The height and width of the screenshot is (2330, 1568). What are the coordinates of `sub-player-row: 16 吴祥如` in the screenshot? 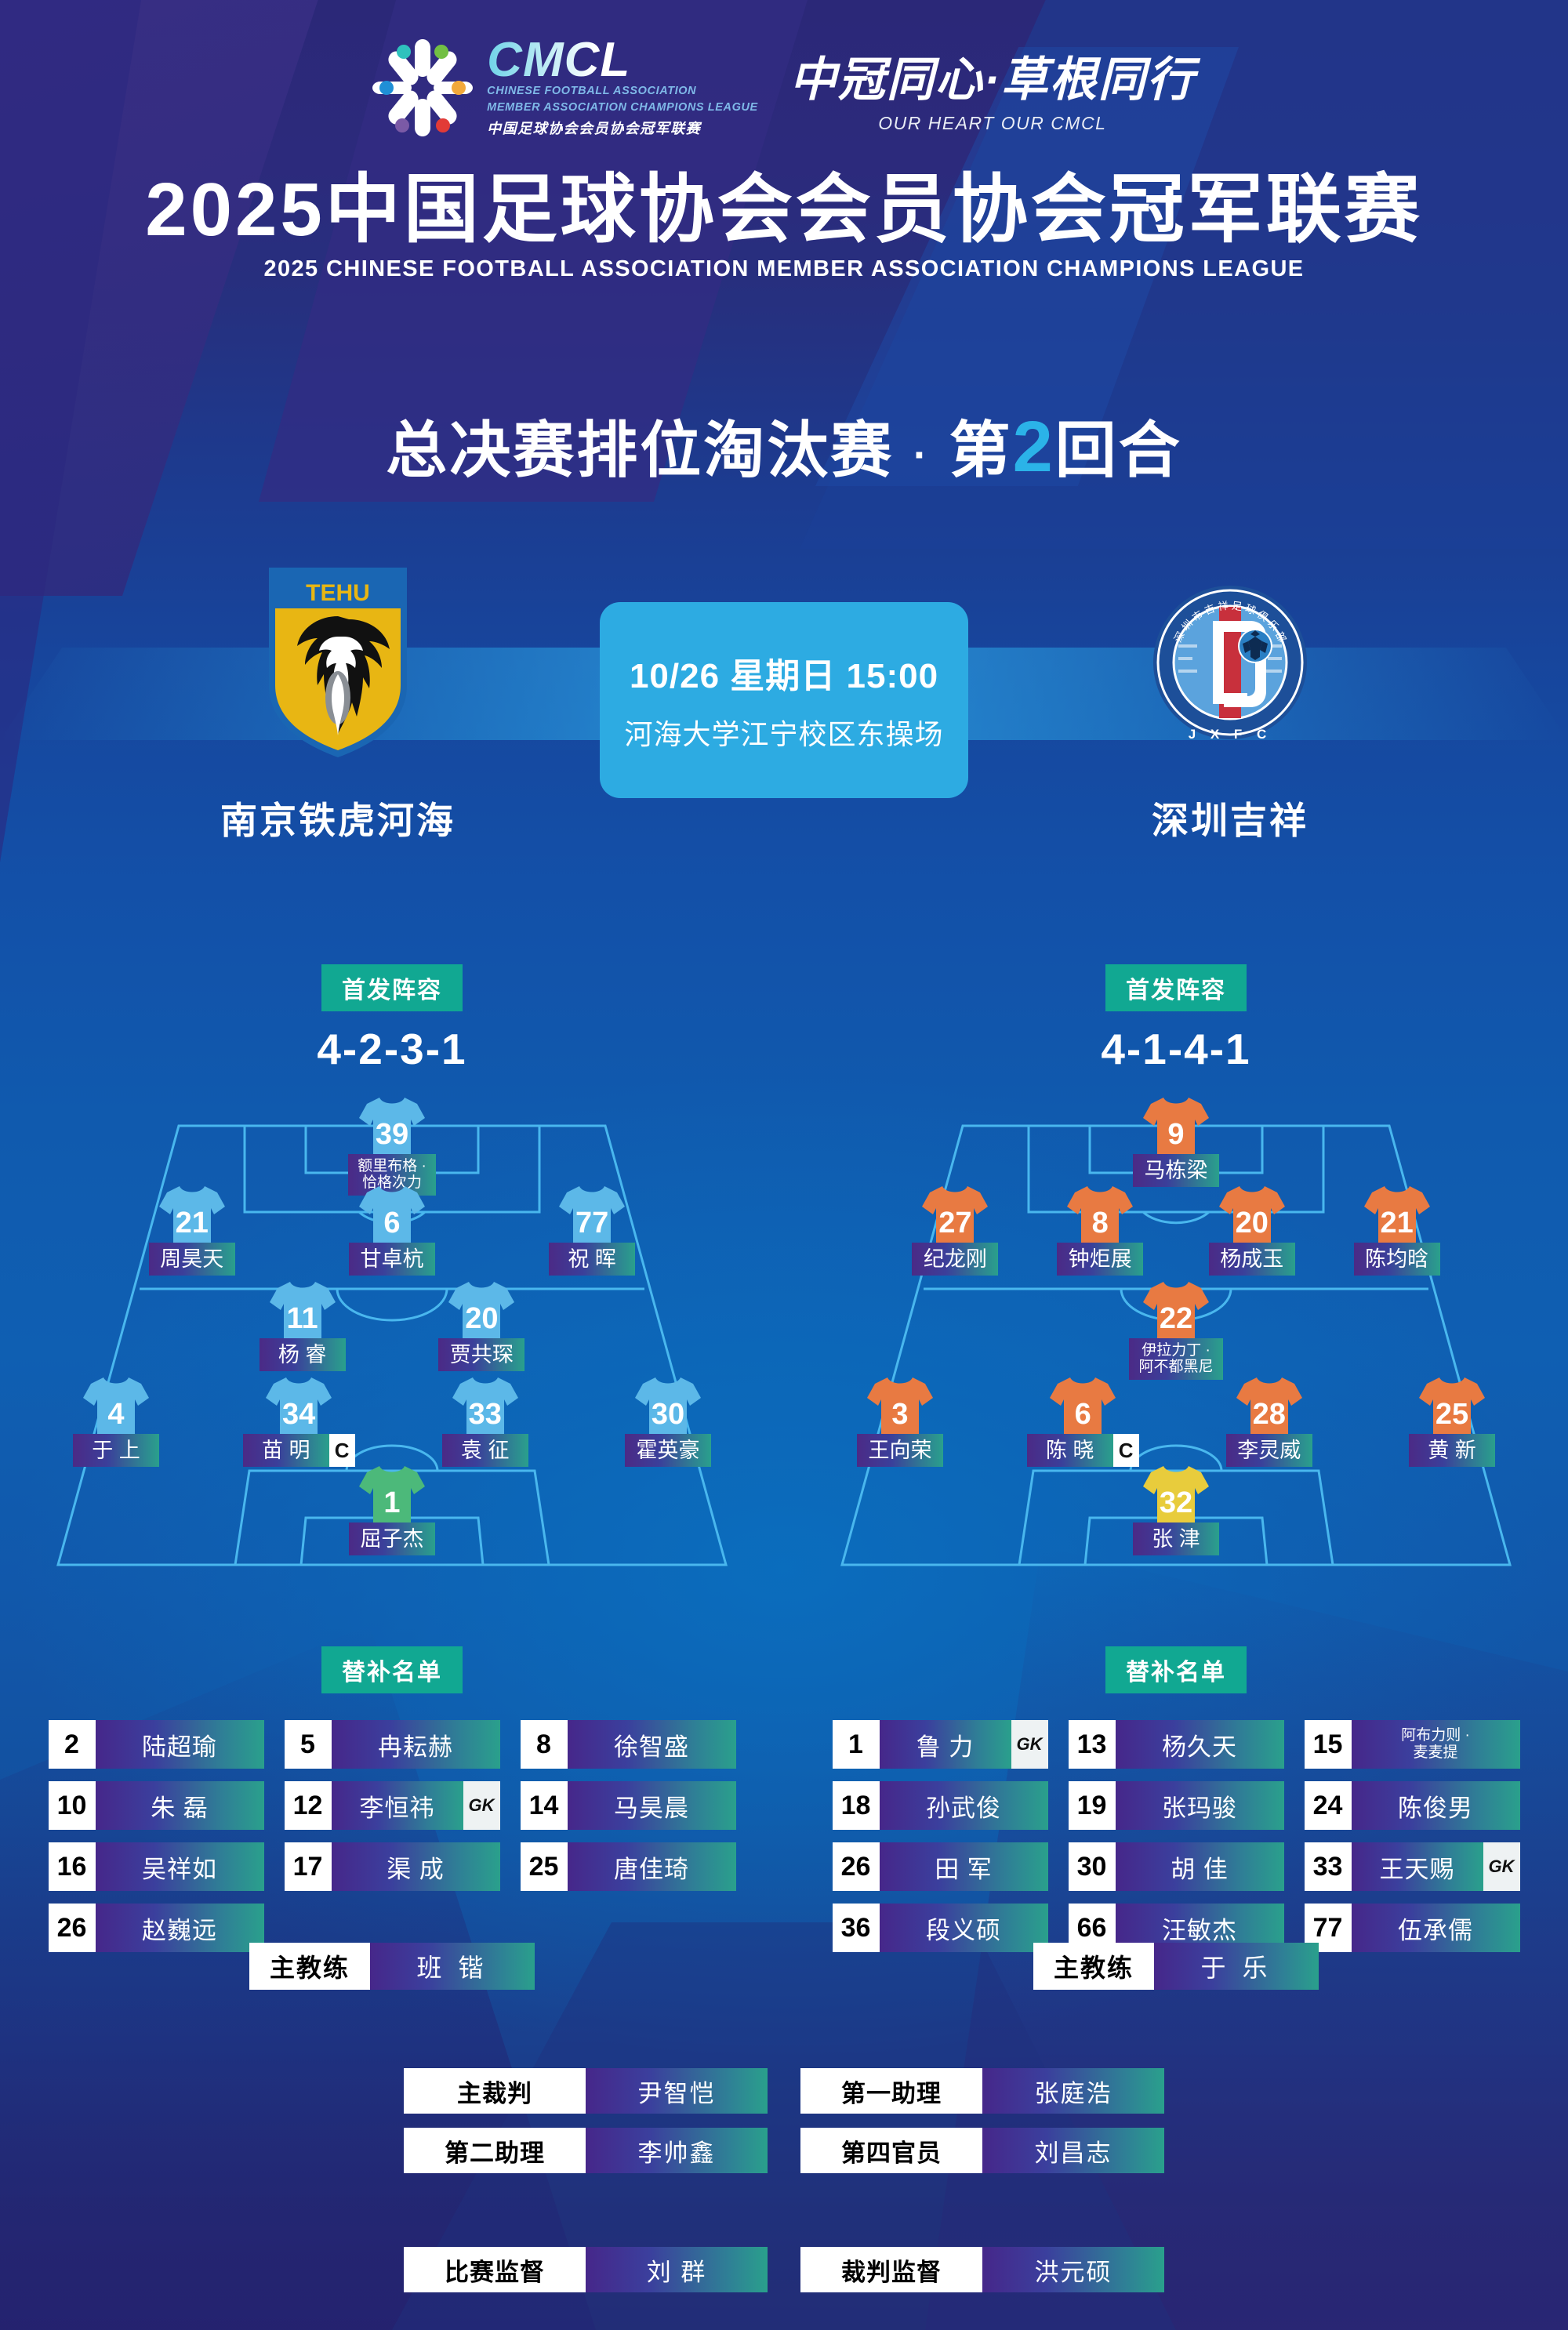 It's located at (156, 1866).